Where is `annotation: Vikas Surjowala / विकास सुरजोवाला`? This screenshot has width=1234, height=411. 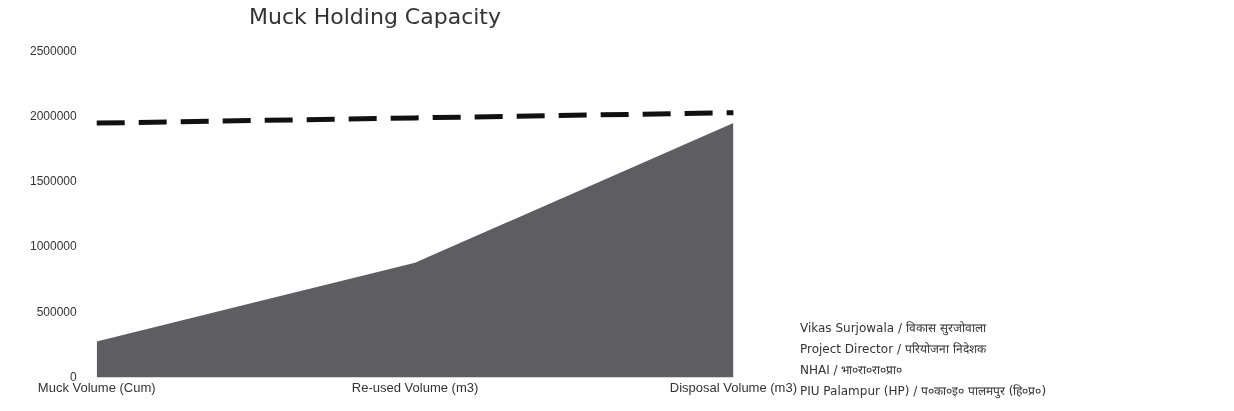 annotation: Vikas Surjowala / विकास सुरजोवाला is located at coordinates (893, 329).